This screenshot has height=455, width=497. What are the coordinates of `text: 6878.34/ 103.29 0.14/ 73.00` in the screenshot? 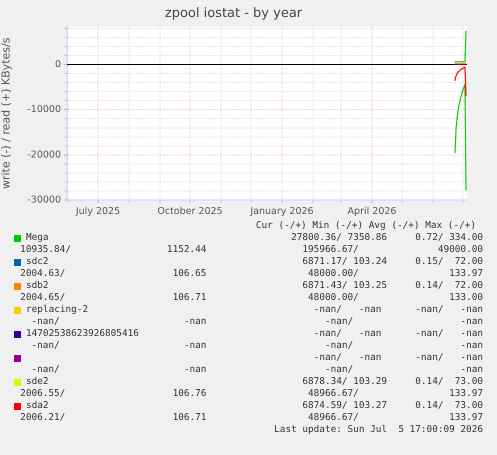 It's located at (392, 382).